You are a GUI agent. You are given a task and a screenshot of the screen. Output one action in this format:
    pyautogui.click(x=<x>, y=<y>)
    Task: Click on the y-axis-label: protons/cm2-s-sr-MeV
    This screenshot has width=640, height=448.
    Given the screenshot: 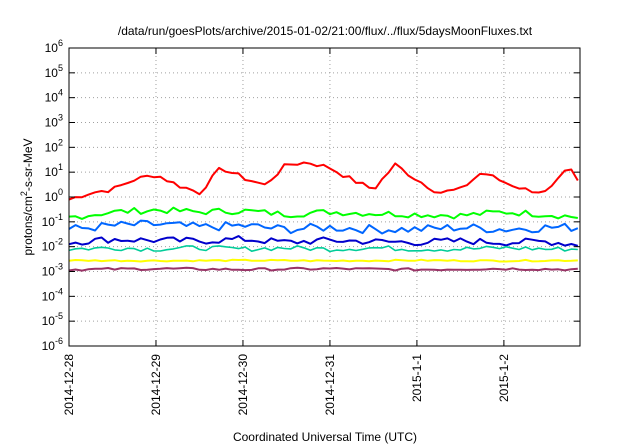 What is the action you would take?
    pyautogui.click(x=27, y=196)
    